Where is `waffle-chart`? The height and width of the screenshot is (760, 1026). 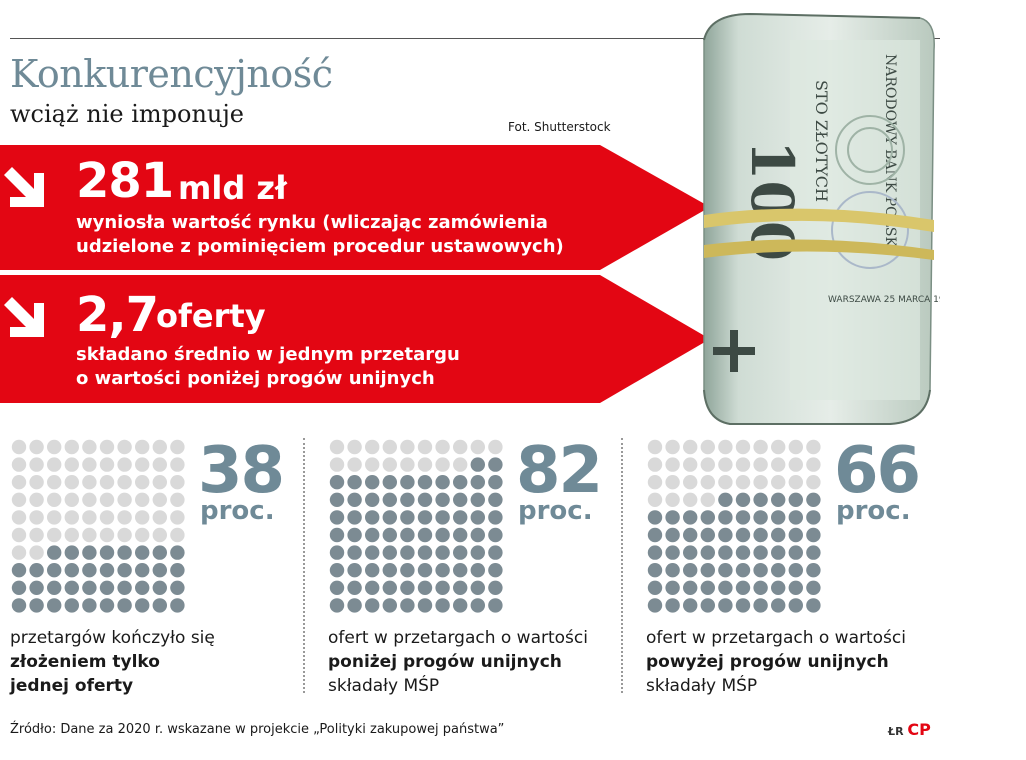 waffle-chart is located at coordinates (734, 526).